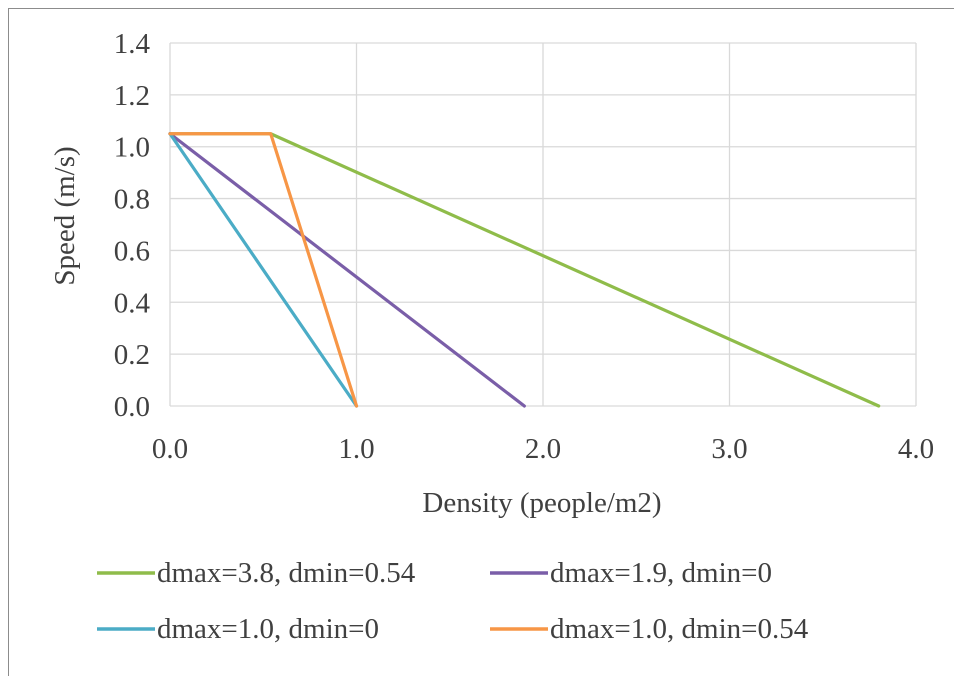 This screenshot has width=956, height=678. What do you see at coordinates (132, 44) in the screenshot?
I see `y-tick-label: 1.4` at bounding box center [132, 44].